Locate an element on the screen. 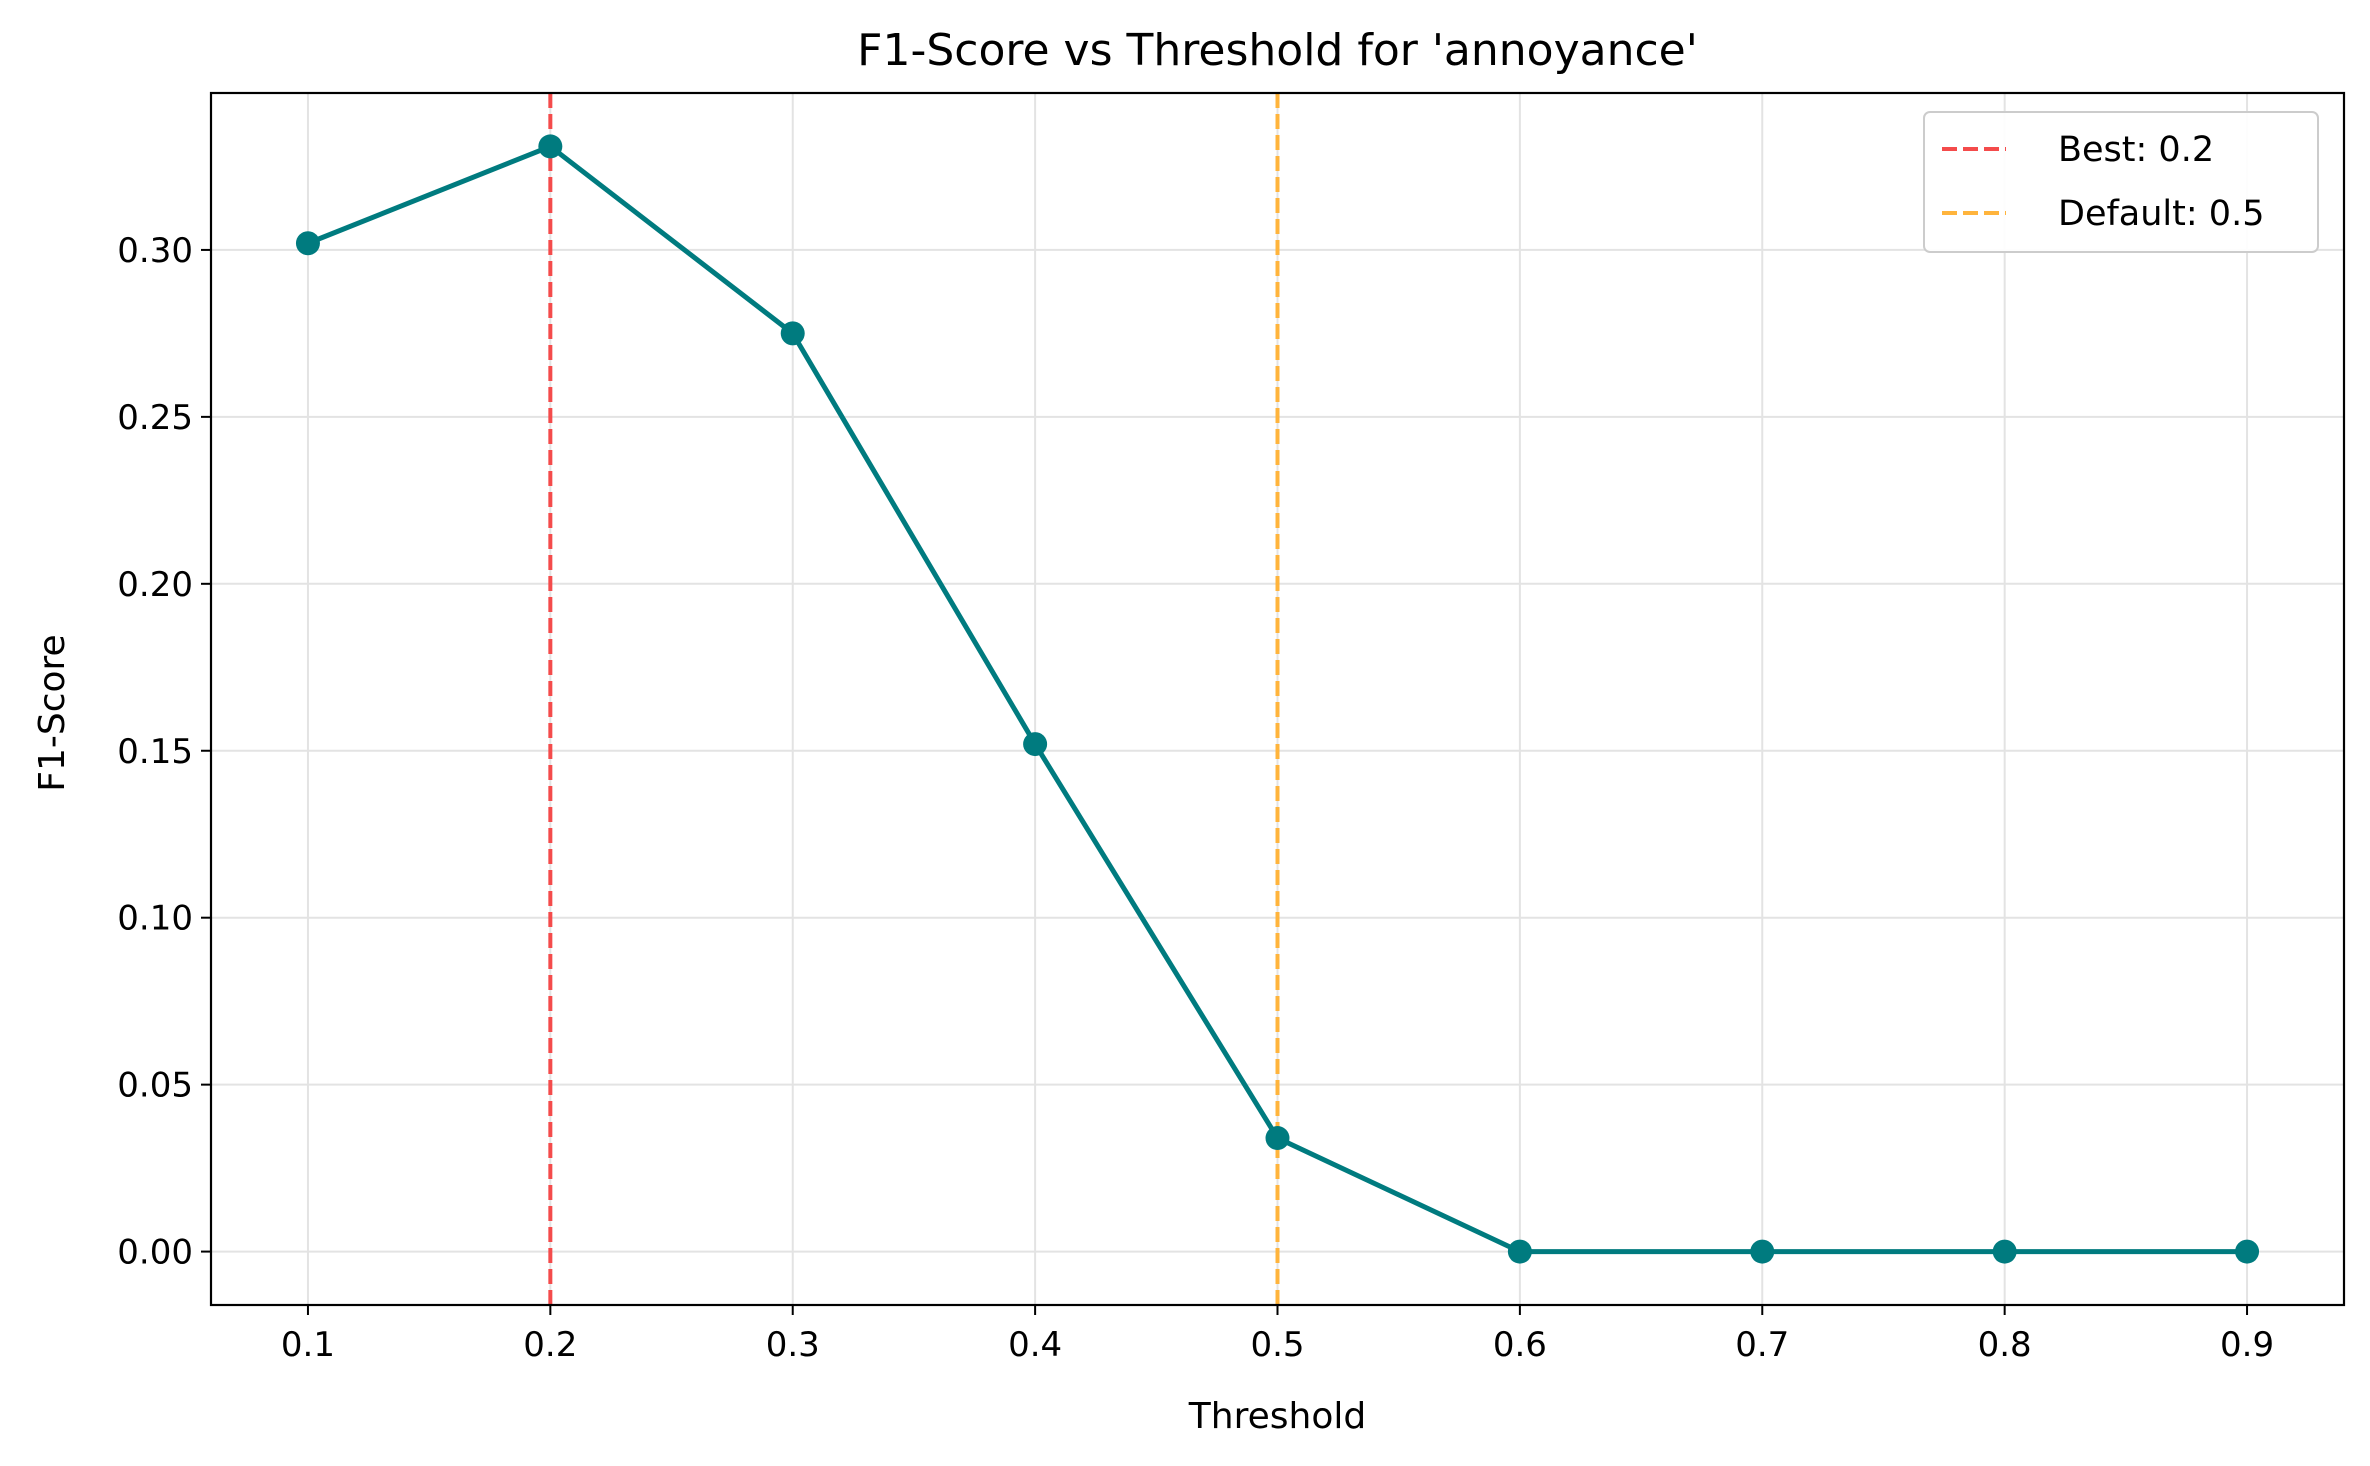 This screenshot has height=1466, width=2370. x-tick-label: 0.3 is located at coordinates (793, 1345).